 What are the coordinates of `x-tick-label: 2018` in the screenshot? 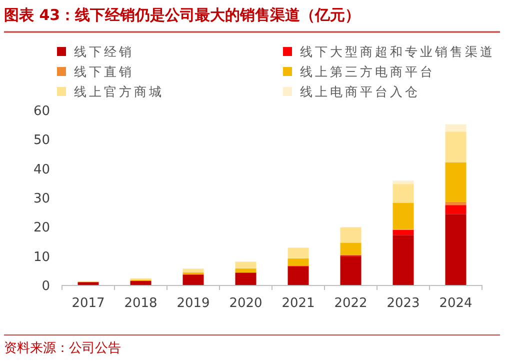 It's located at (141, 303).